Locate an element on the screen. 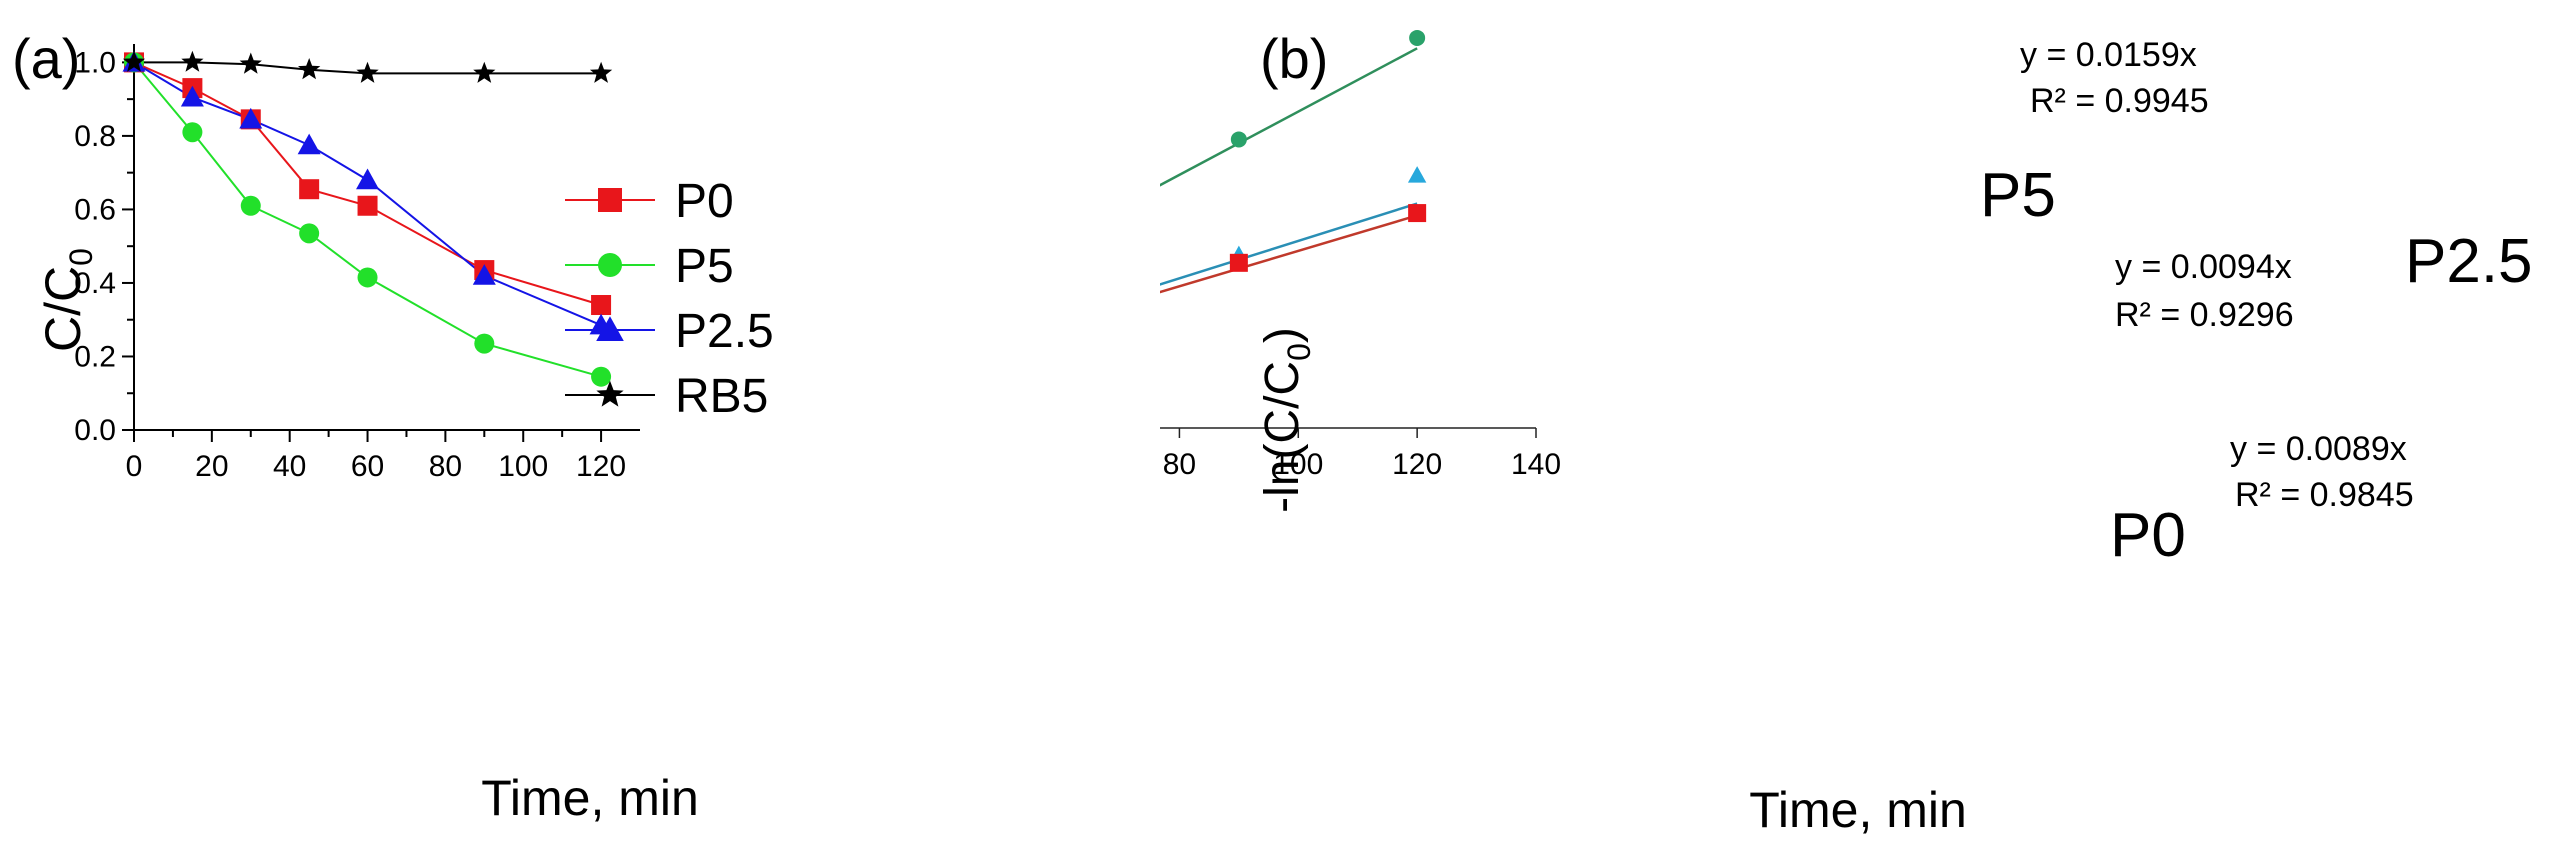 The height and width of the screenshot is (846, 2560). legend-marker-P5 is located at coordinates (610, 265).